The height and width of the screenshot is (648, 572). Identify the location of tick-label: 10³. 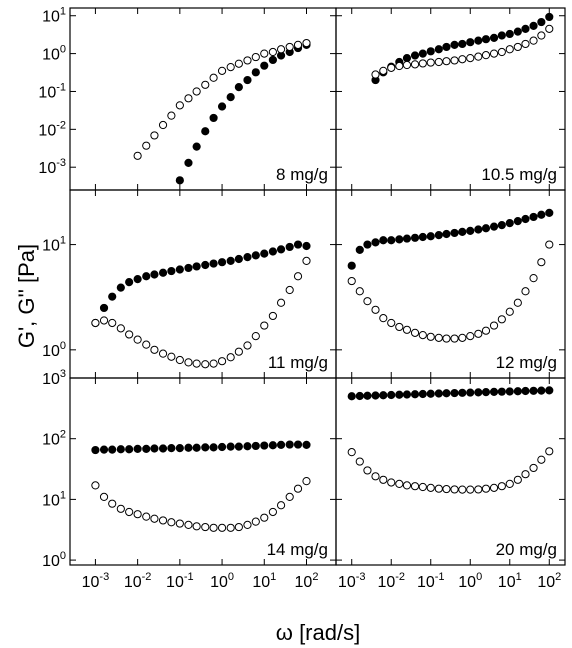
(54, 378).